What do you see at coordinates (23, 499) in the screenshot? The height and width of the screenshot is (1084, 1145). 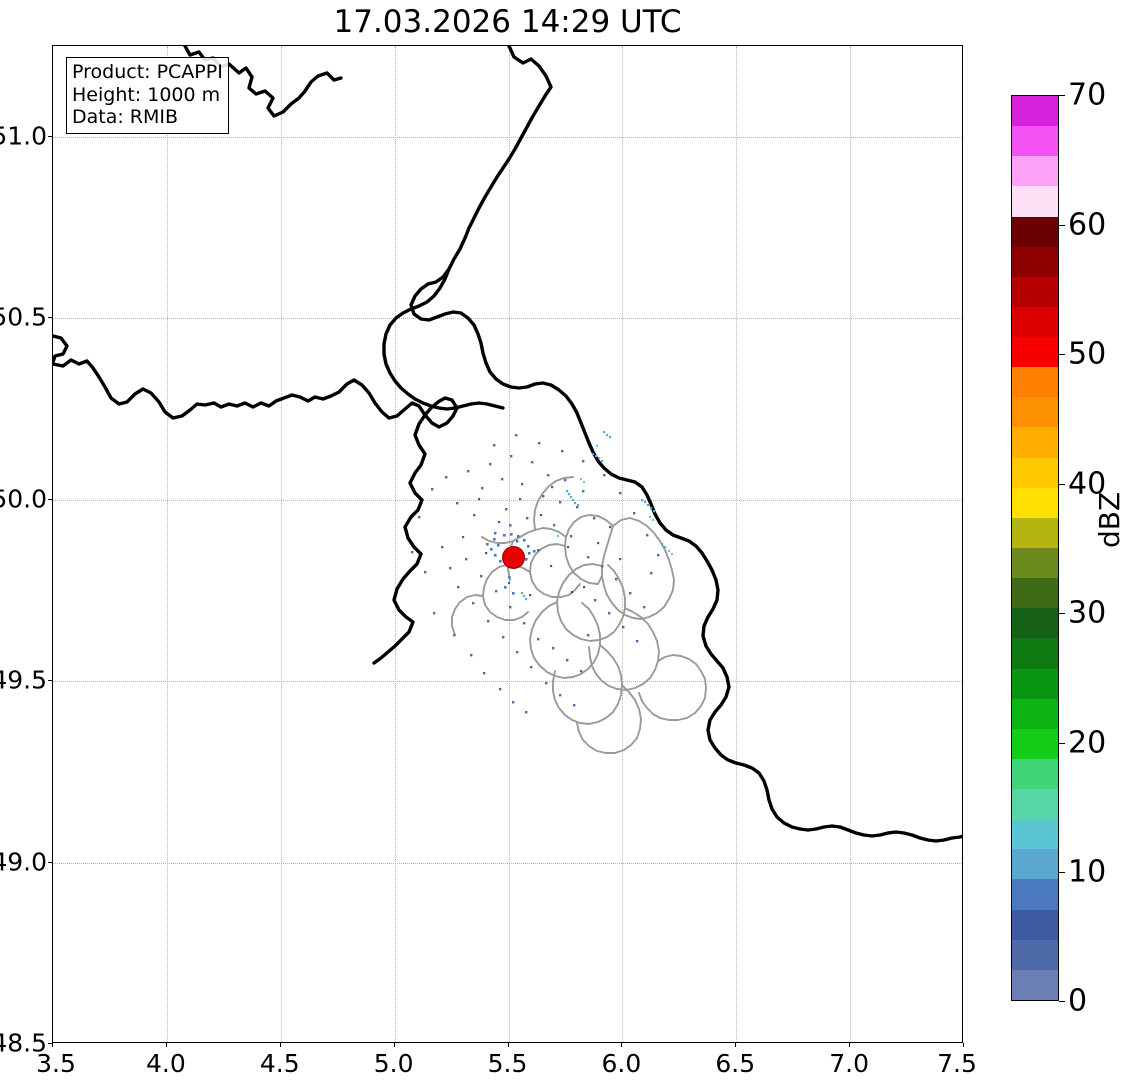 I see `yaxis-ticklabel: 50.0` at bounding box center [23, 499].